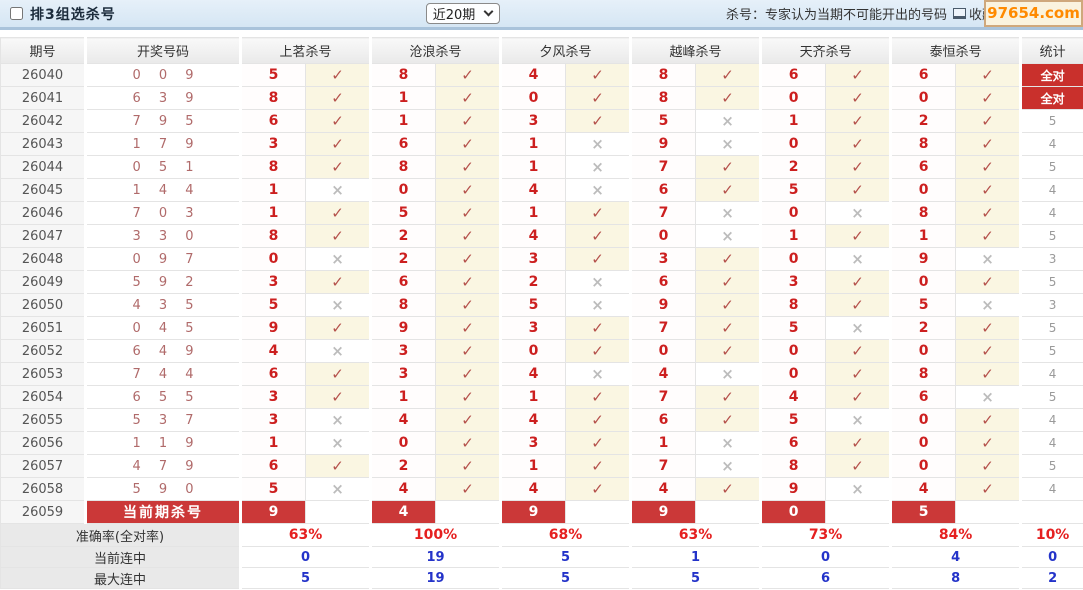  Describe the element at coordinates (858, 512) in the screenshot. I see `empty-mark-cell` at that location.